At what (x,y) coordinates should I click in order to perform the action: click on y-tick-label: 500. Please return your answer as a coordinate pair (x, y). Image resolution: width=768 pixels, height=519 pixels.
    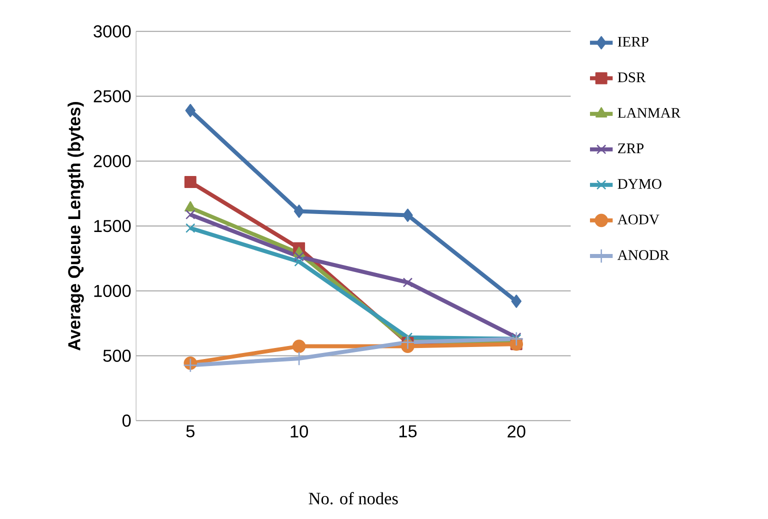
    Looking at the image, I should click on (117, 356).